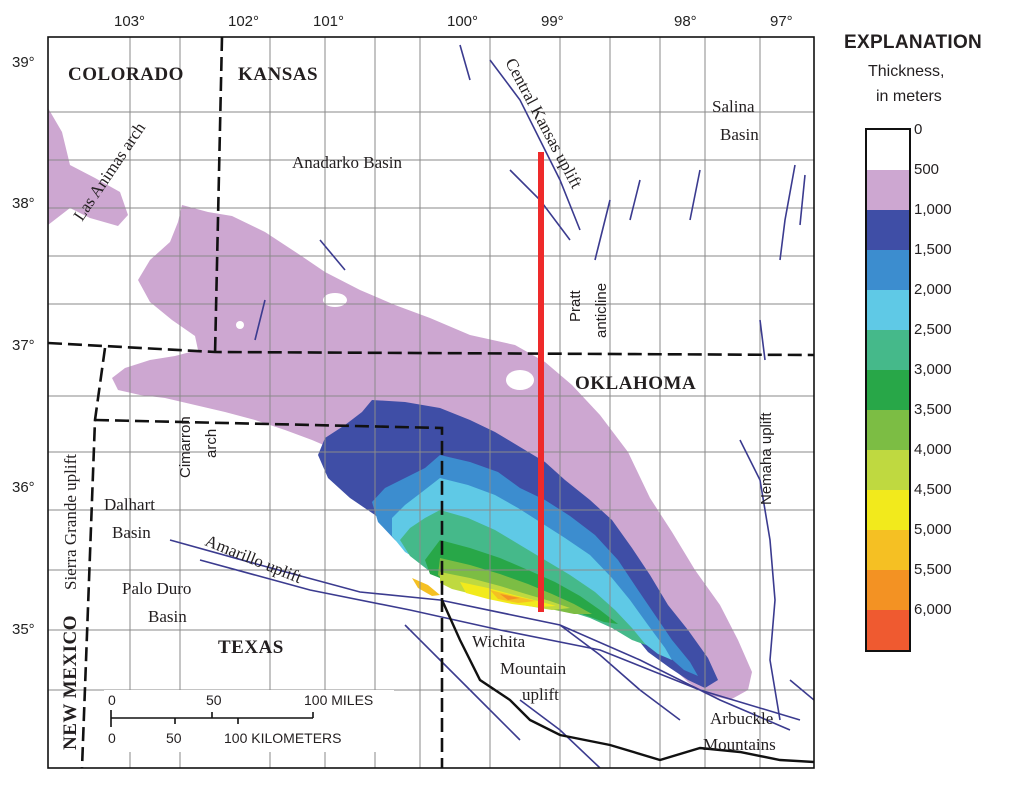 The width and height of the screenshot is (1013, 795). Describe the element at coordinates (933, 569) in the screenshot. I see `legend-value-label: 5,500` at that location.